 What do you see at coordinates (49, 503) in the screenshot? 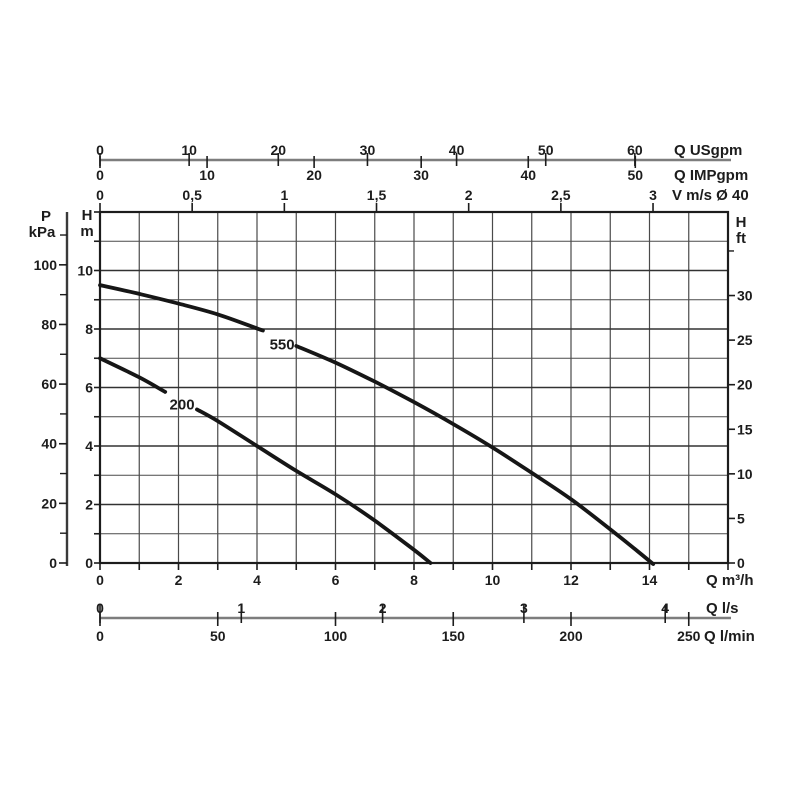
I see `p-kpa-tick-label: 20` at bounding box center [49, 503].